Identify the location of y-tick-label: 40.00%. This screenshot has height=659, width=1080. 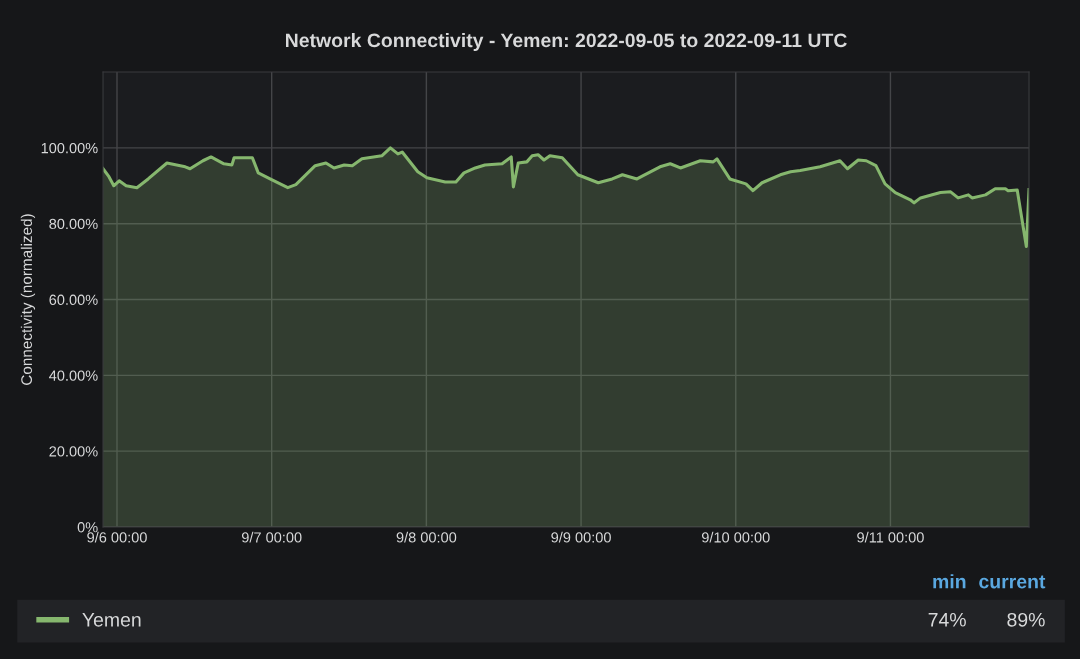
(73, 375).